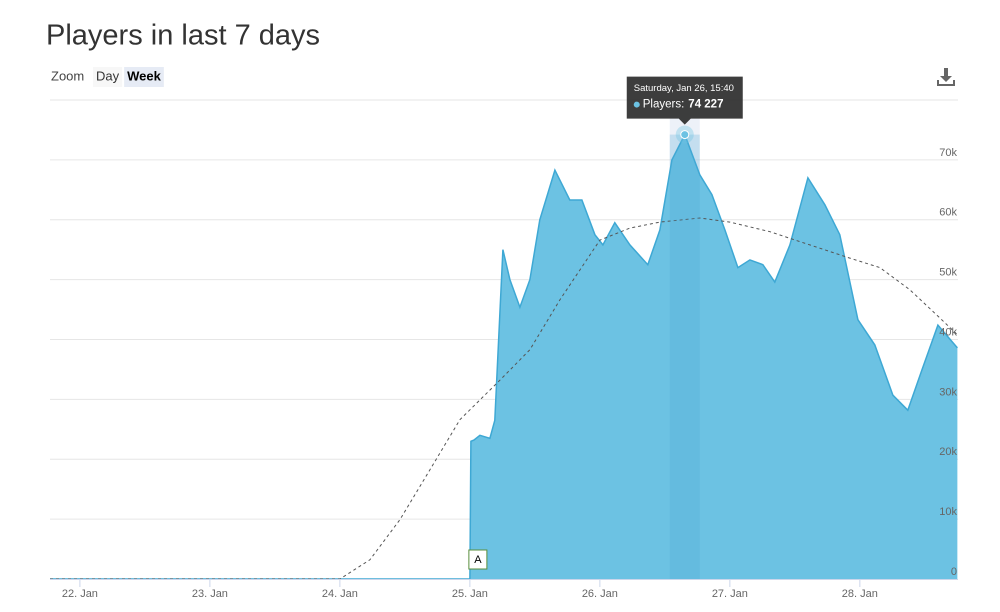  I want to click on y-tick-label: 60k, so click(948, 213).